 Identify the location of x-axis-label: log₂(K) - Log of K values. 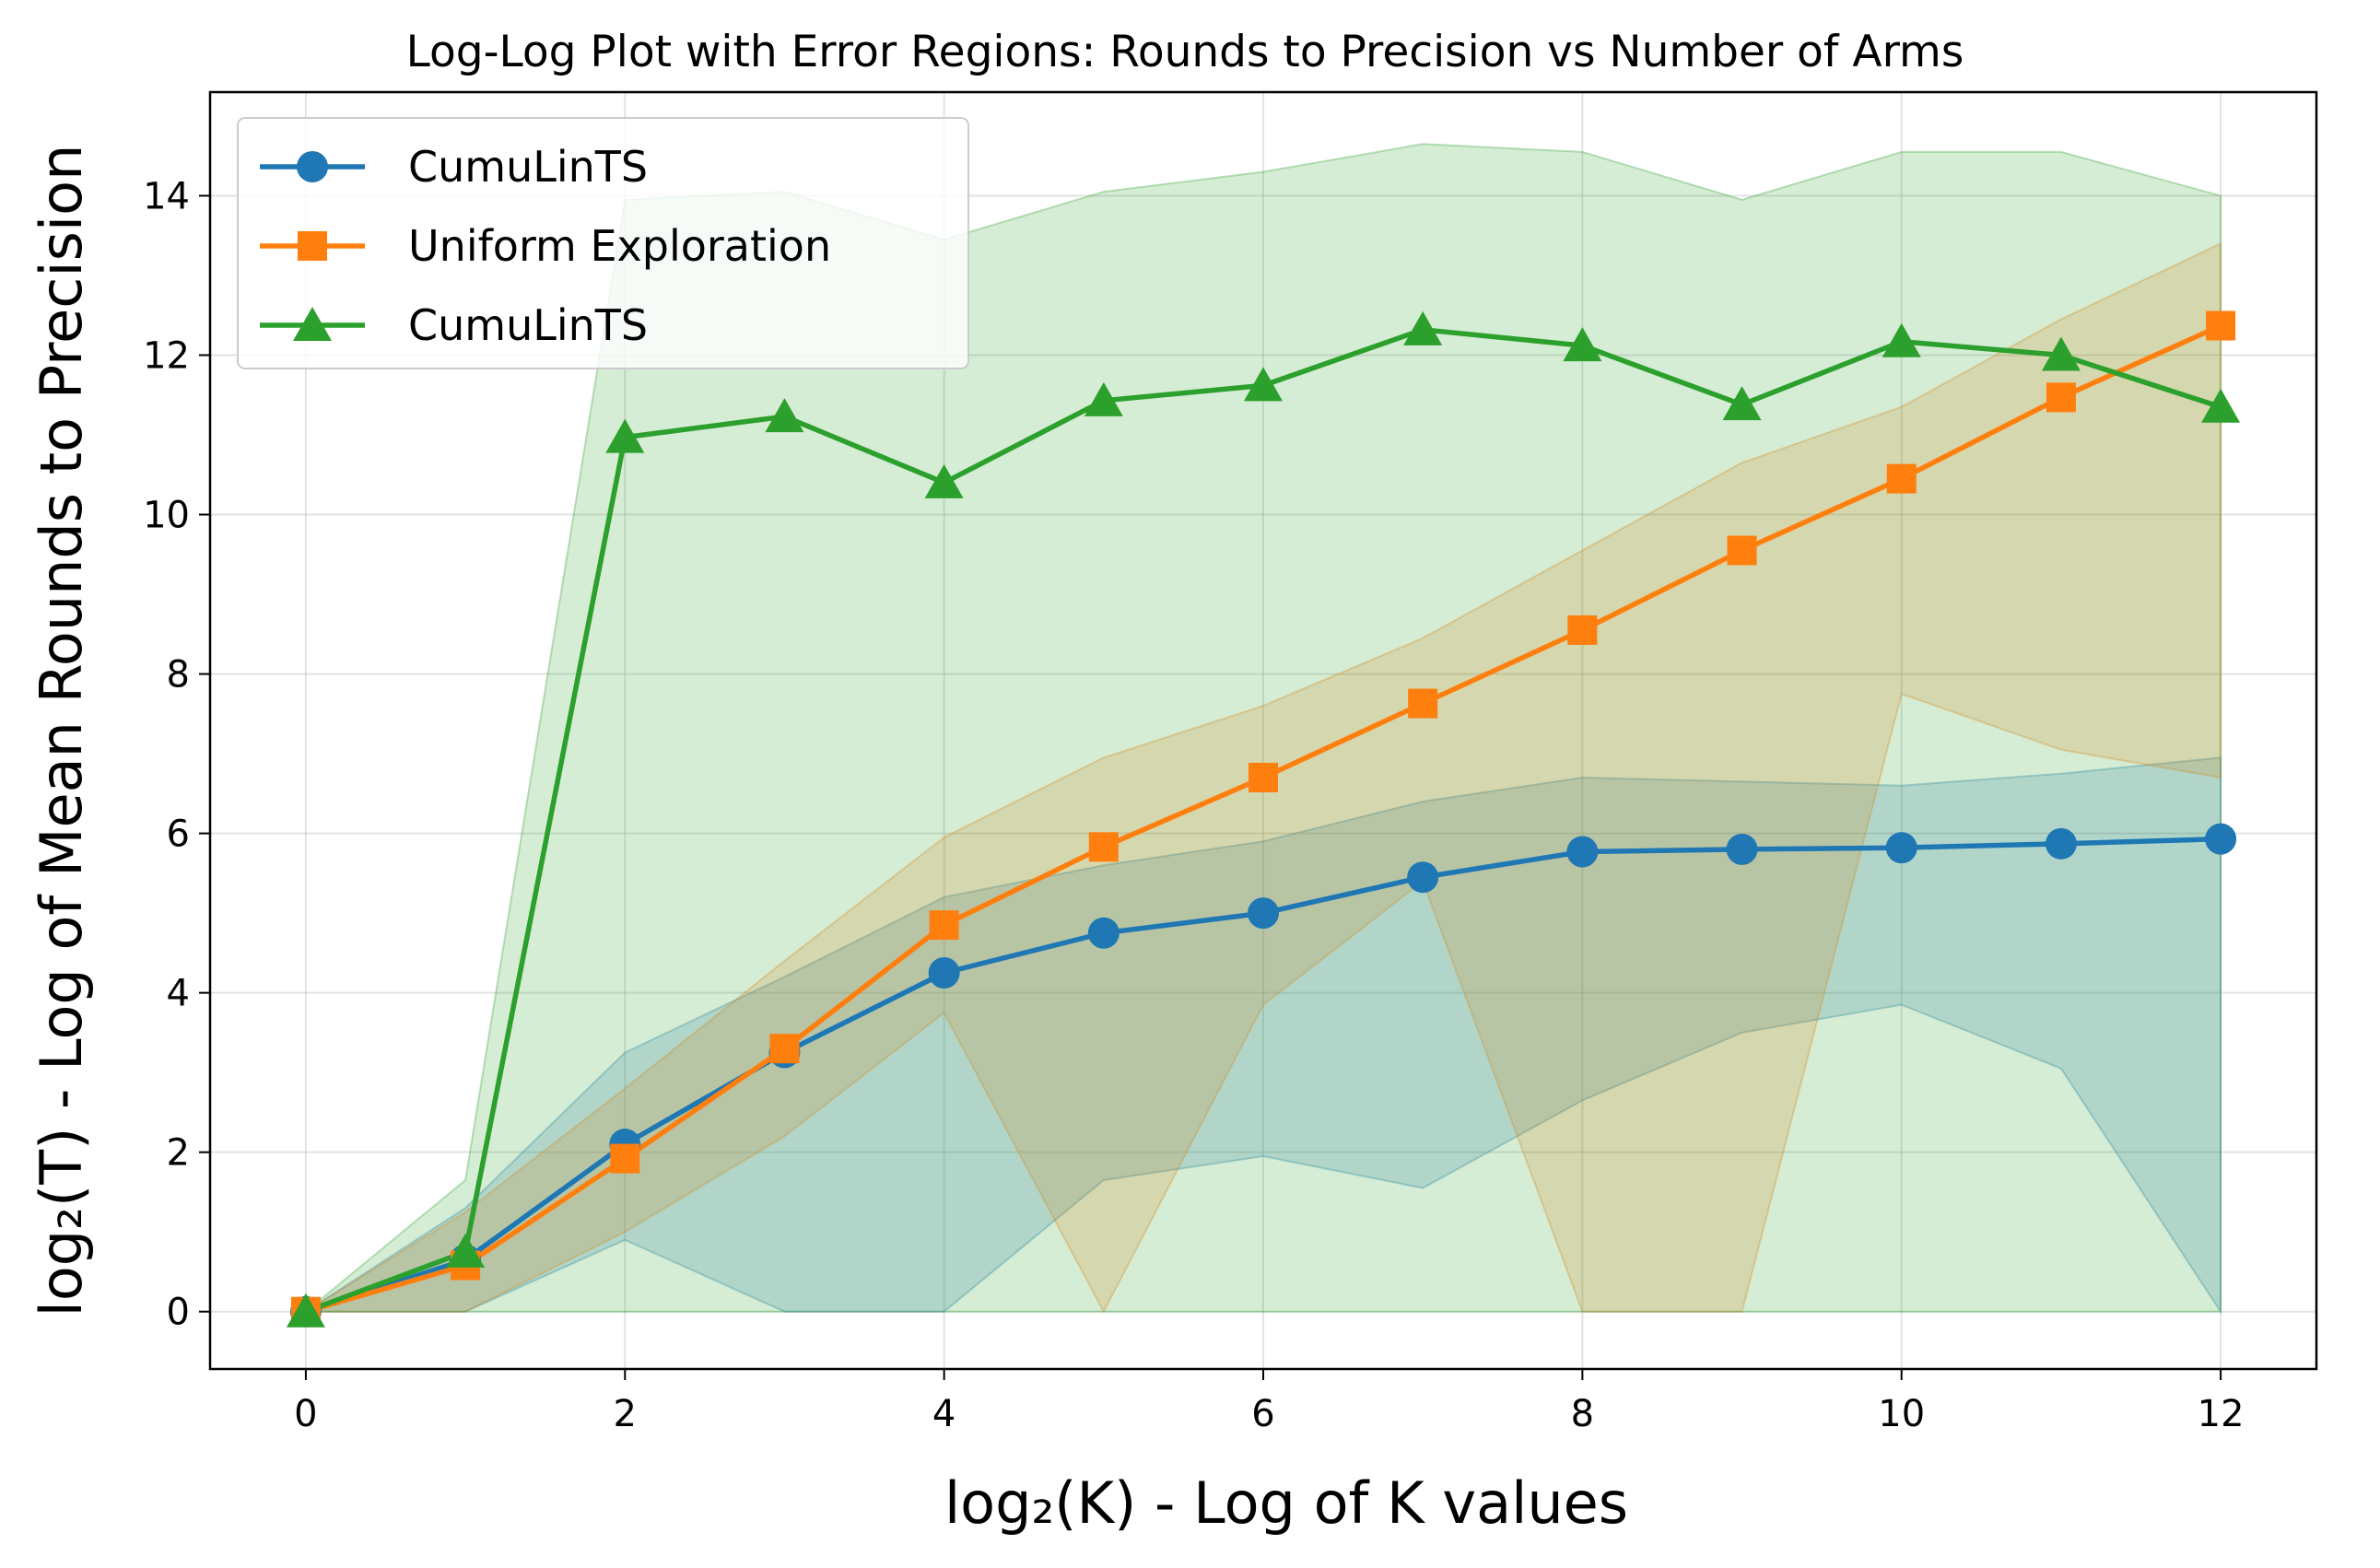
(1286, 1503).